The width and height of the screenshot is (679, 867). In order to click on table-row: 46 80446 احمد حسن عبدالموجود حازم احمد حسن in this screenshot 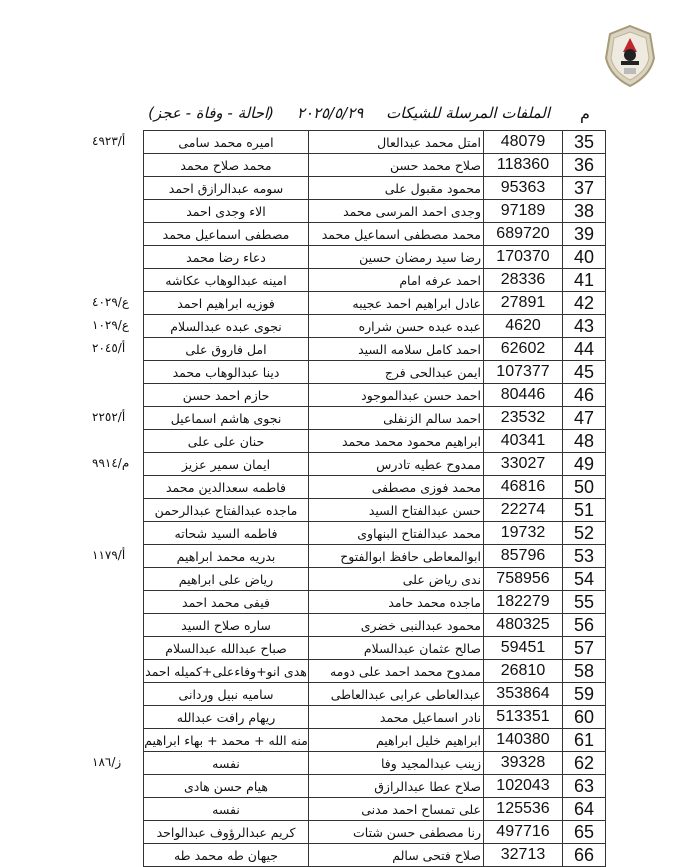, I will do `click(375, 395)`.